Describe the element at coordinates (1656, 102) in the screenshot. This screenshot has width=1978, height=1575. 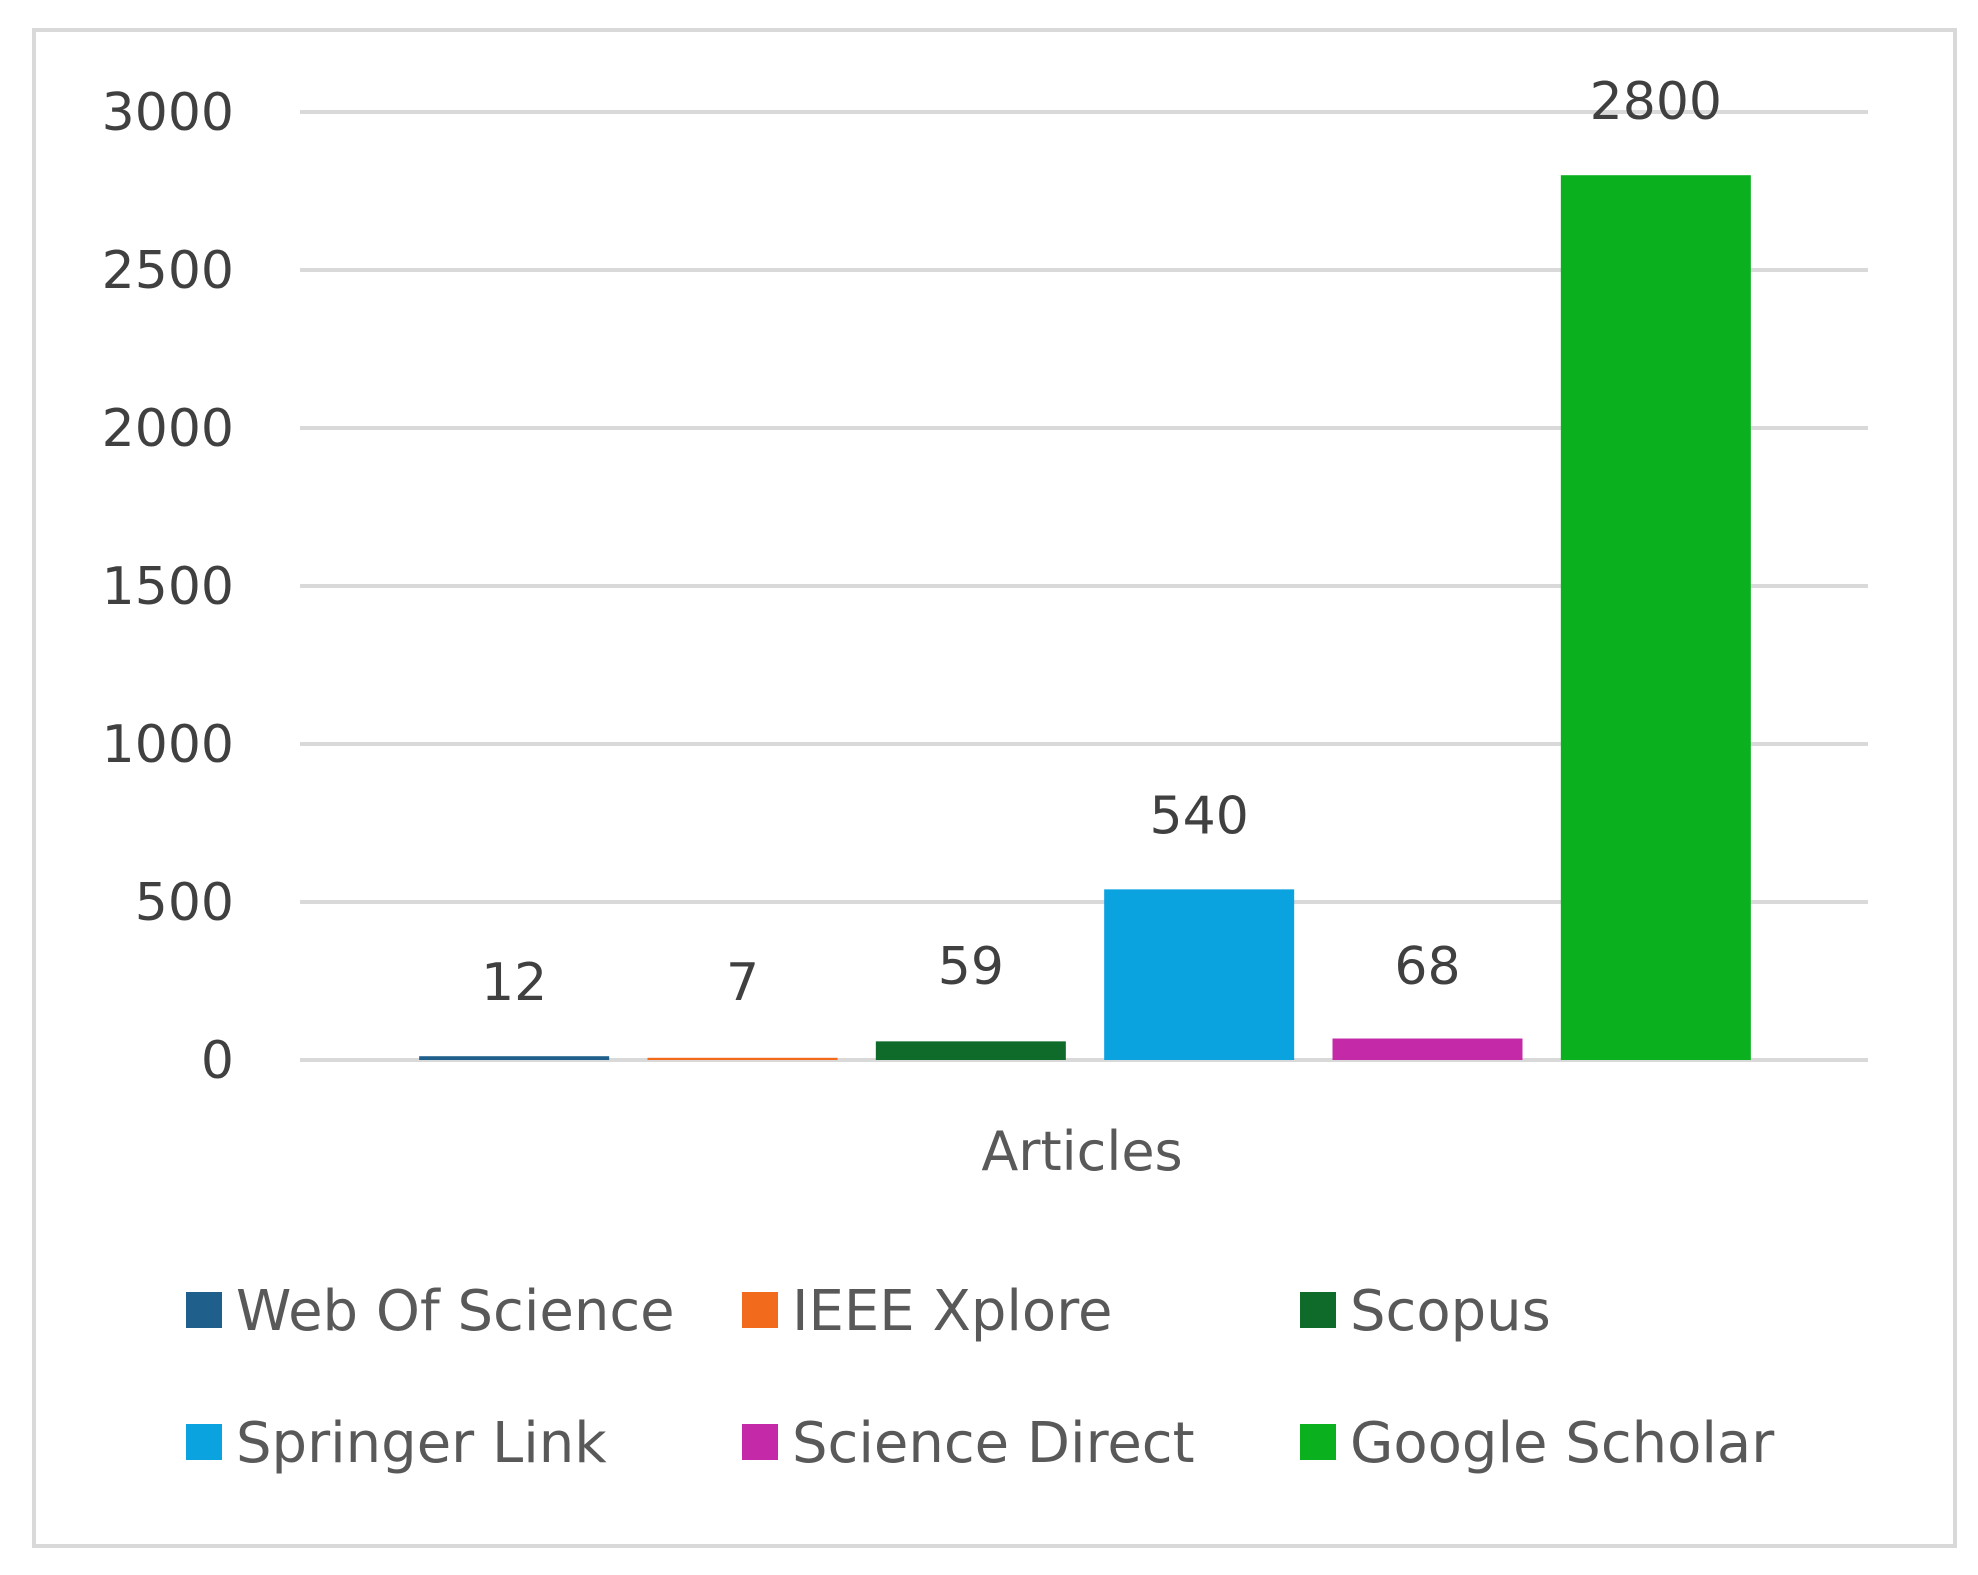
I see `data-label: 2800` at that location.